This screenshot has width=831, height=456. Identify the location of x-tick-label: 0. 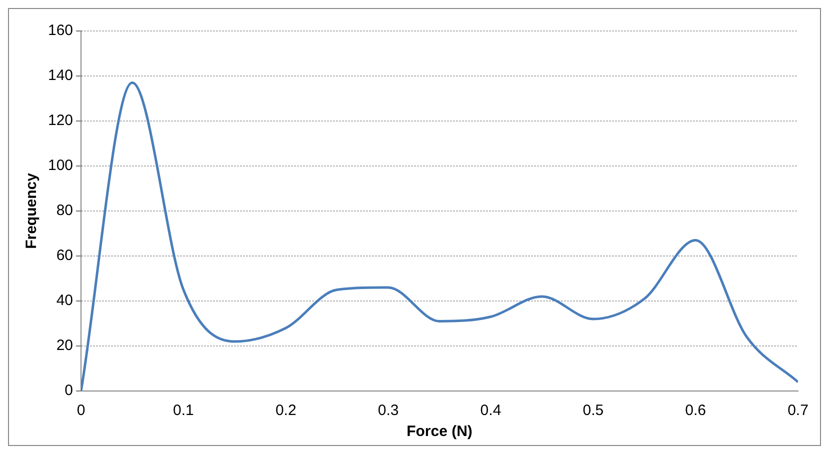
(81, 411).